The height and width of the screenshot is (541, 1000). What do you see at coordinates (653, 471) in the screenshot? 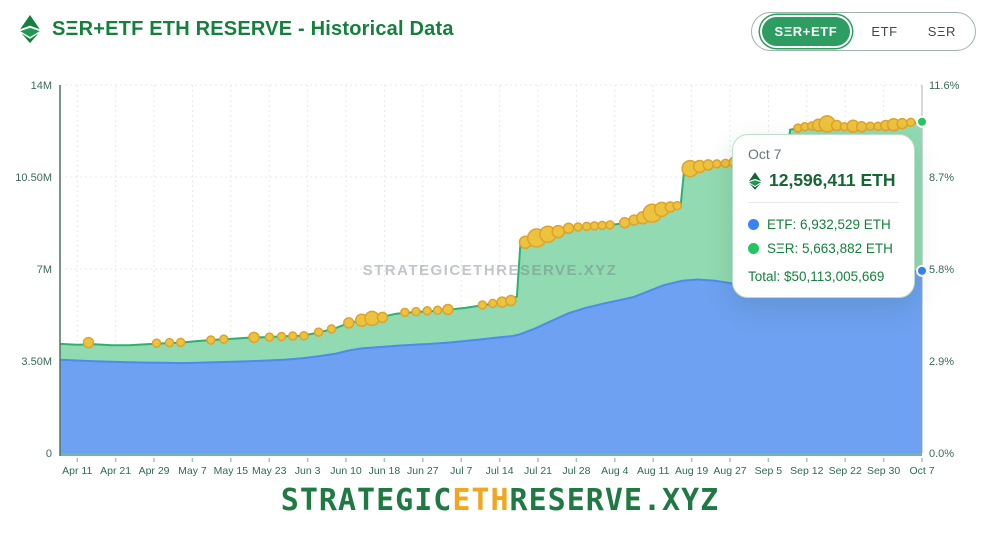
I see `svg-text: Aug 11` at bounding box center [653, 471].